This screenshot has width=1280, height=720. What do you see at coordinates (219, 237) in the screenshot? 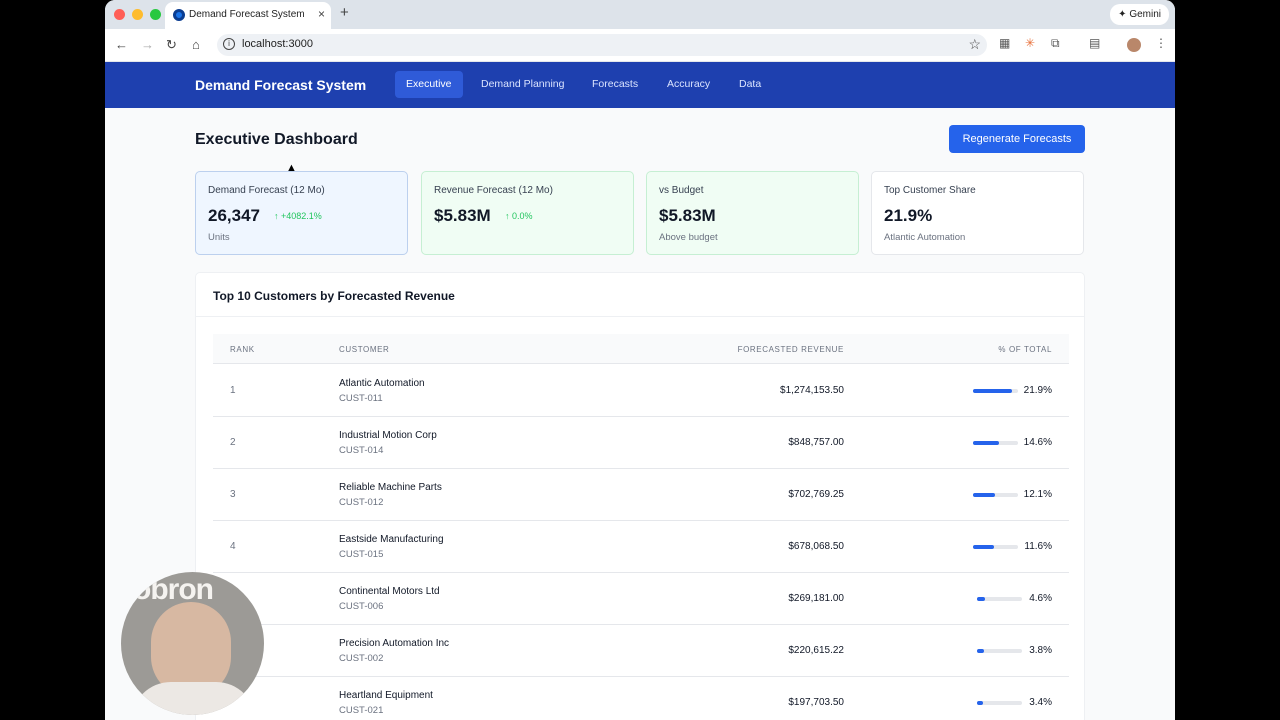
I see `kpi-sub: Units` at bounding box center [219, 237].